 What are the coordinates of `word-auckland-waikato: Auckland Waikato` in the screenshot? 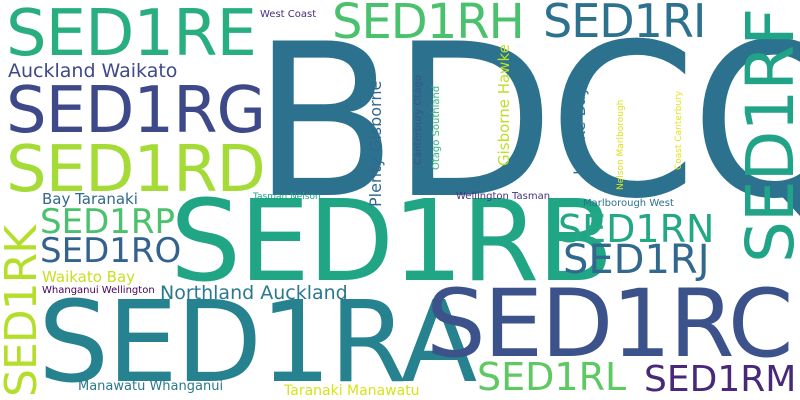 It's located at (93, 71).